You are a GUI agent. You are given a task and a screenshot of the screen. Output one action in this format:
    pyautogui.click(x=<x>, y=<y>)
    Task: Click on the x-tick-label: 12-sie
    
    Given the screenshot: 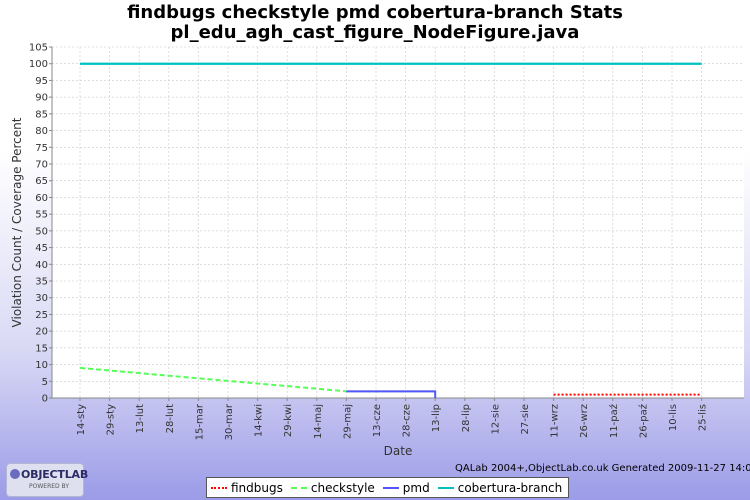 What is the action you would take?
    pyautogui.click(x=495, y=419)
    